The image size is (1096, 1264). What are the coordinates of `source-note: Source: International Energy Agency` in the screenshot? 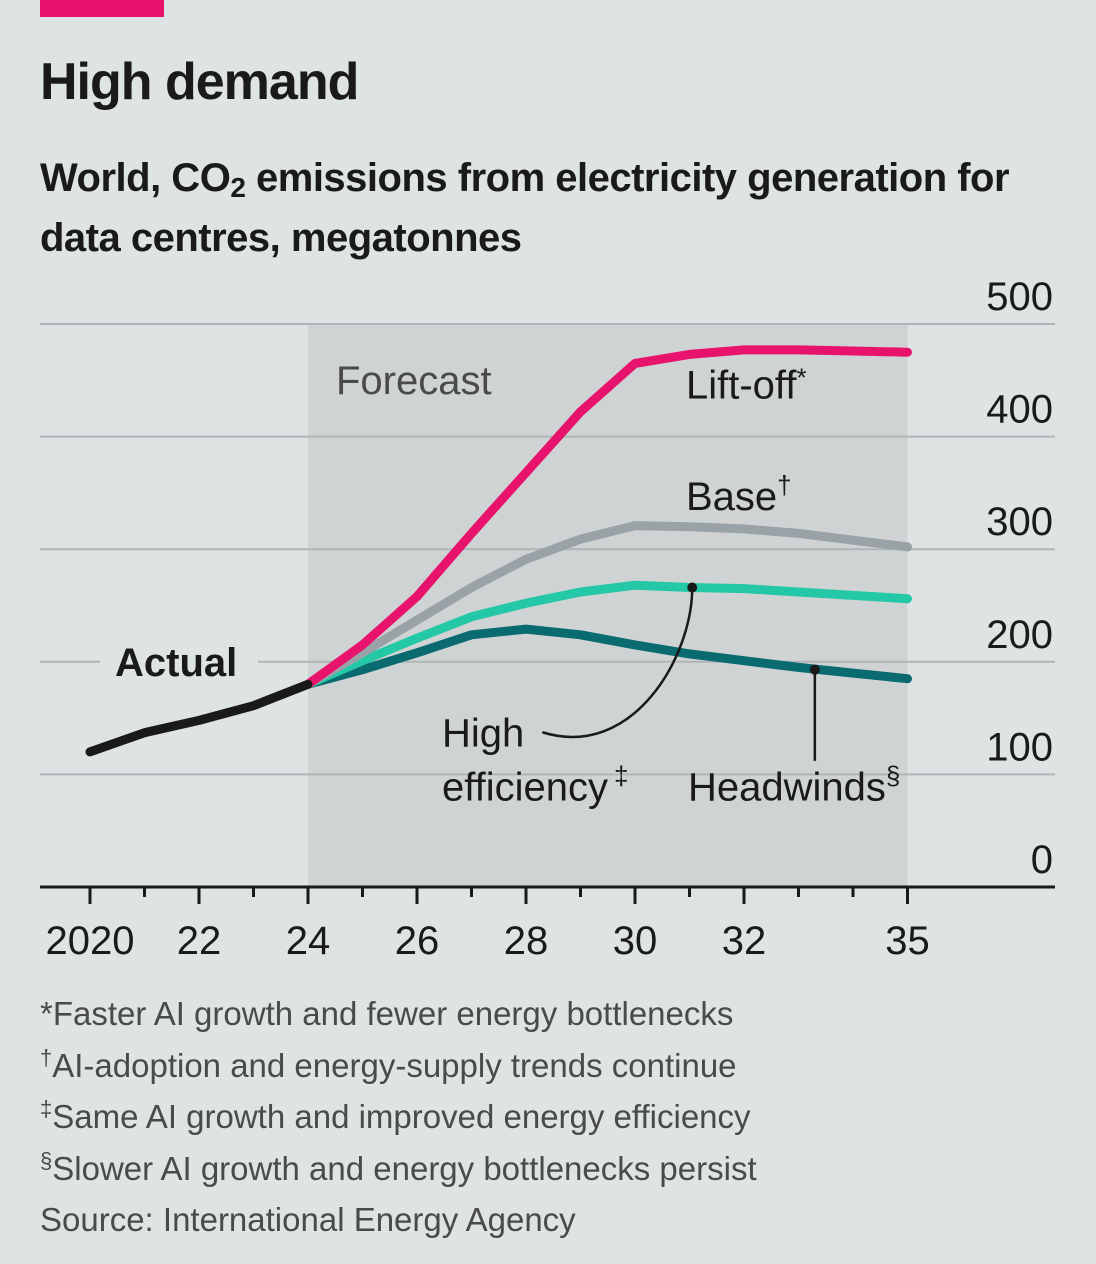 It's located at (308, 1219).